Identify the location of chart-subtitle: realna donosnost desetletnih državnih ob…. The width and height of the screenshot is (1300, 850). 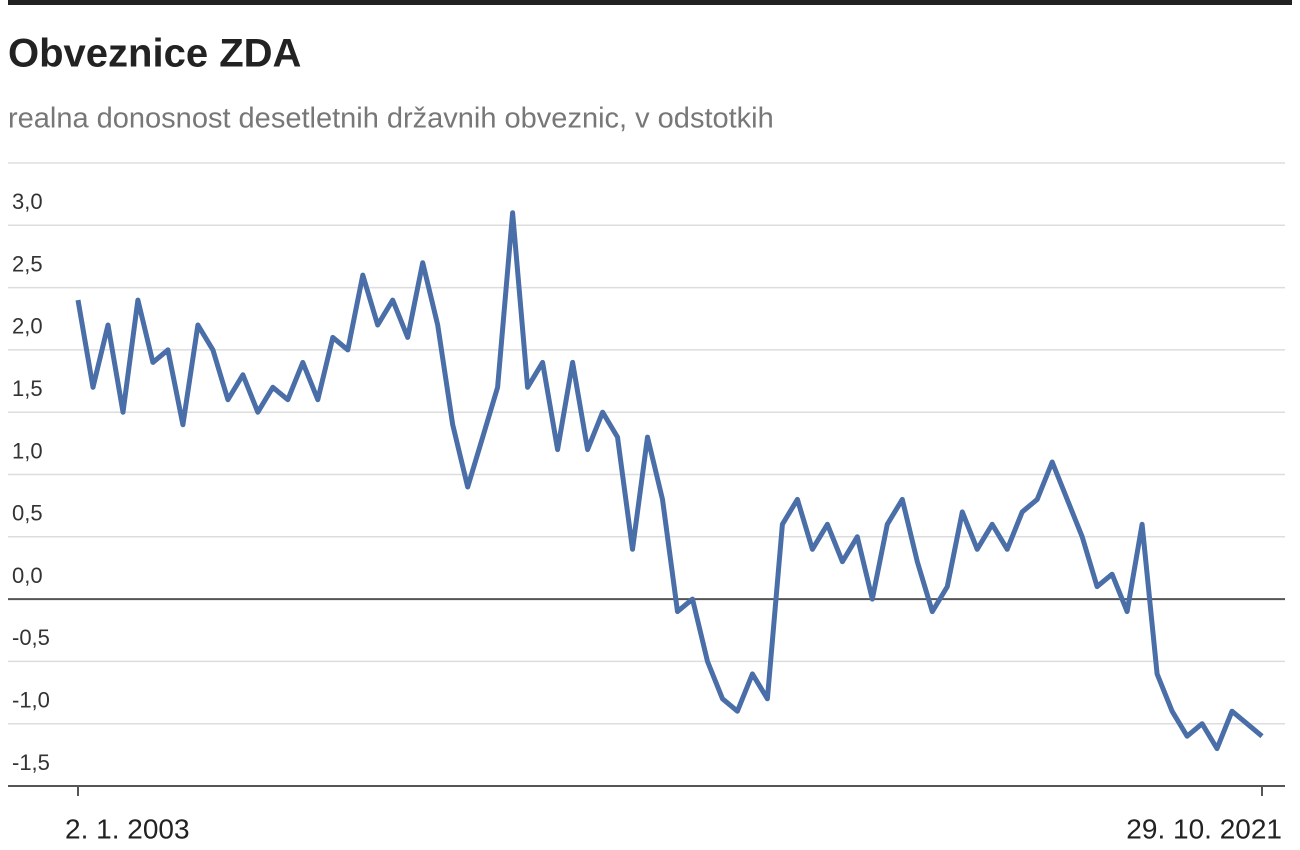
(391, 119).